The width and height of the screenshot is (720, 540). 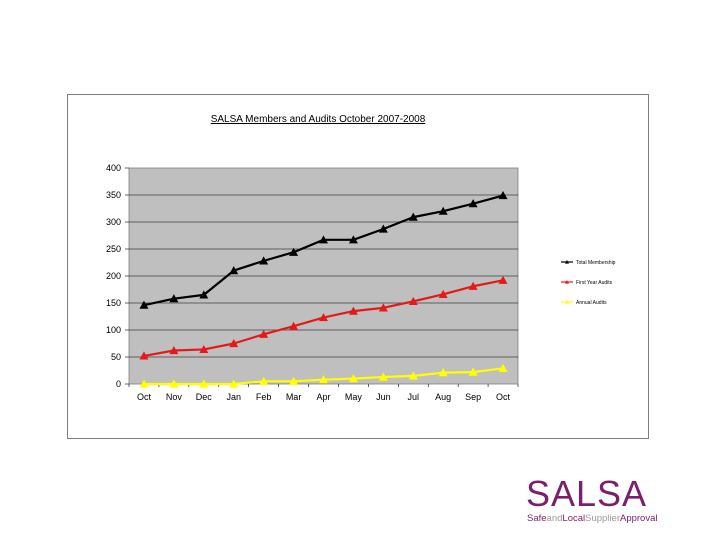 I want to click on x-tick-label: May, so click(x=354, y=397).